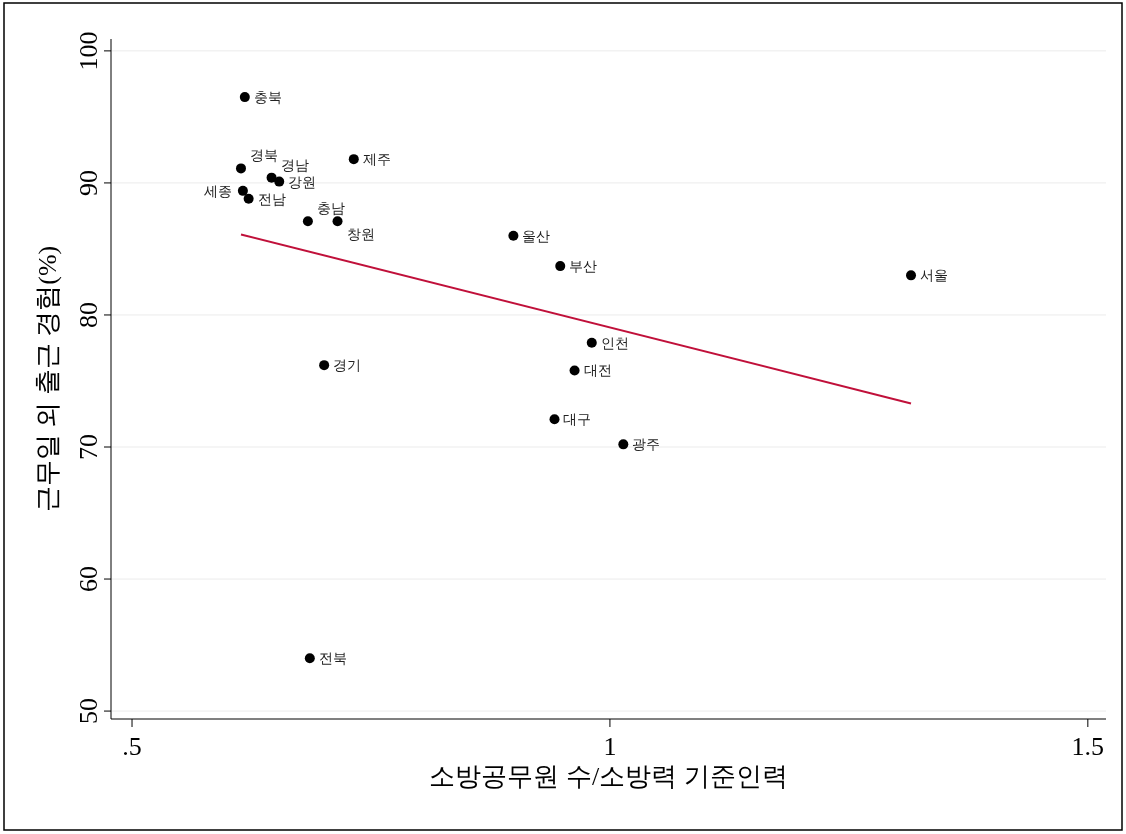  Describe the element at coordinates (934, 275) in the screenshot. I see `annotation: 서울` at that location.